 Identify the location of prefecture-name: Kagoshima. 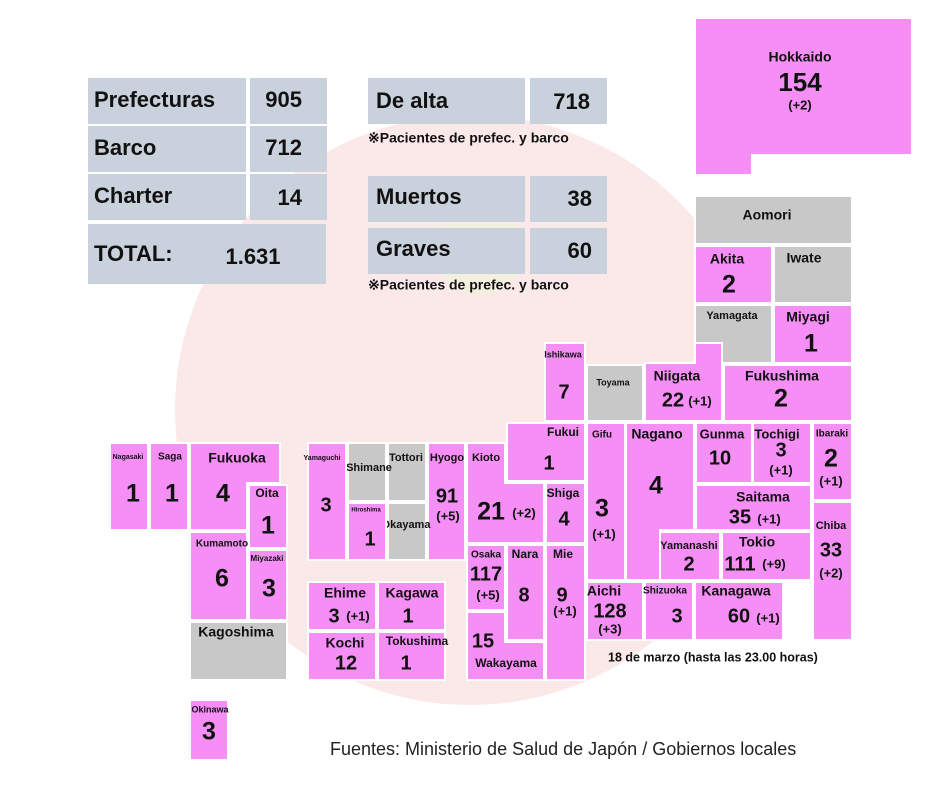
(236, 632).